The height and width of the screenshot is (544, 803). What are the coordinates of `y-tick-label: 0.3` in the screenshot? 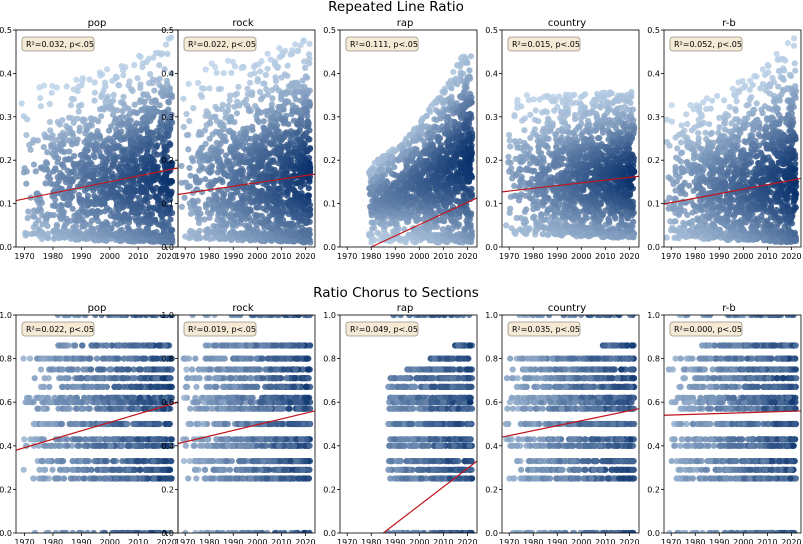 It's located at (167, 117).